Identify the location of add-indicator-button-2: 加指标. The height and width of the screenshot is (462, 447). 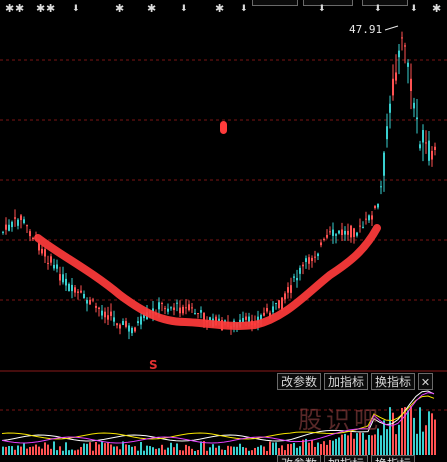
(346, 458).